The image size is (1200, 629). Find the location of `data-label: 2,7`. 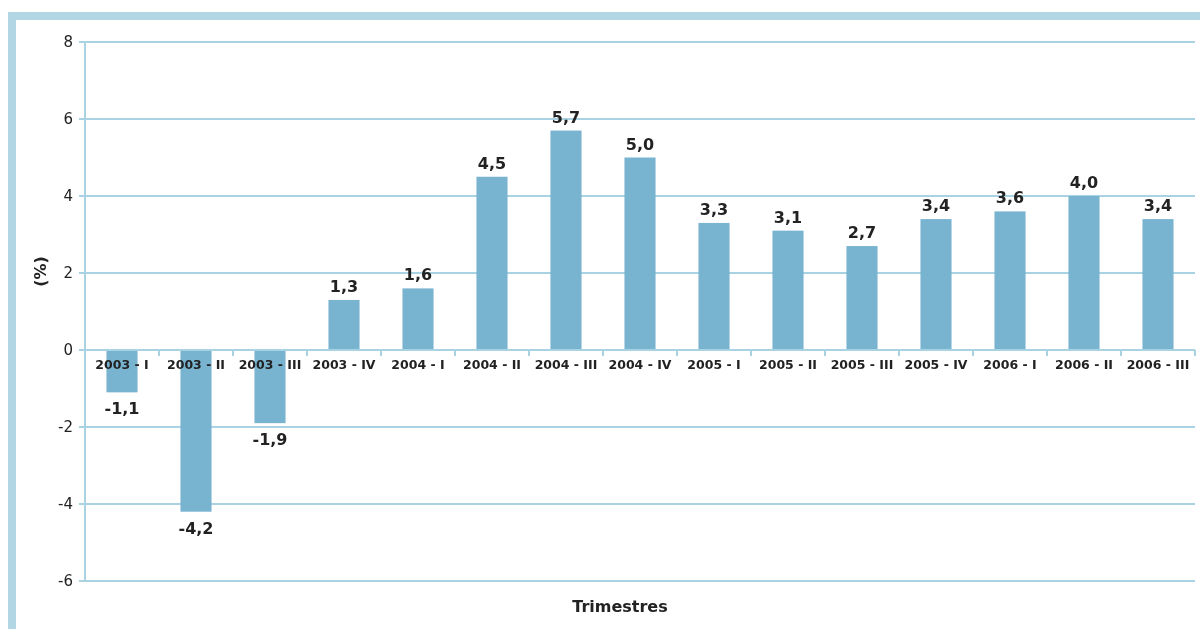

data-label: 2,7 is located at coordinates (862, 233).